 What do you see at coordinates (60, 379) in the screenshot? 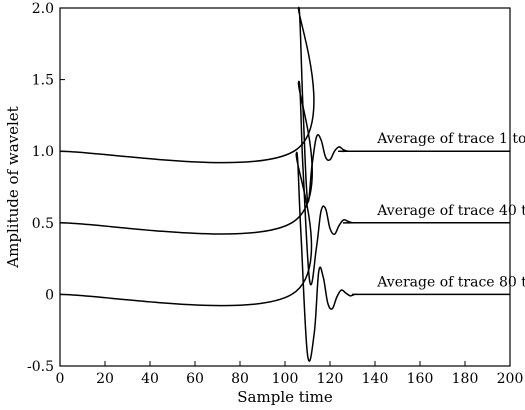
I see `x-tick-label: 0` at bounding box center [60, 379].